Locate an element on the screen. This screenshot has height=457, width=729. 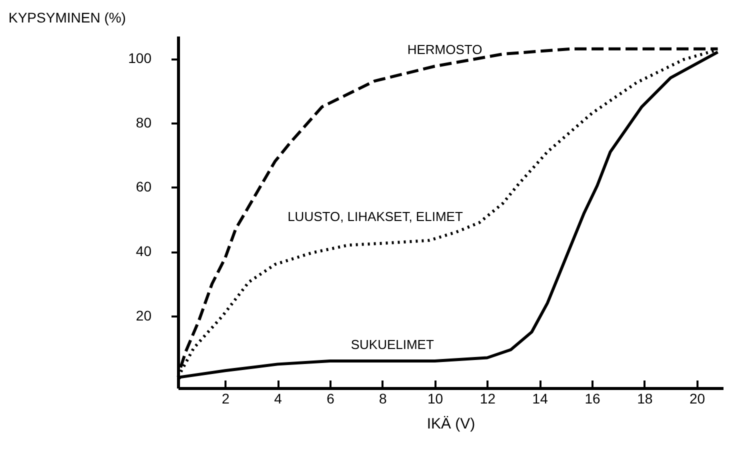
x-tick-label: 6 is located at coordinates (330, 398).